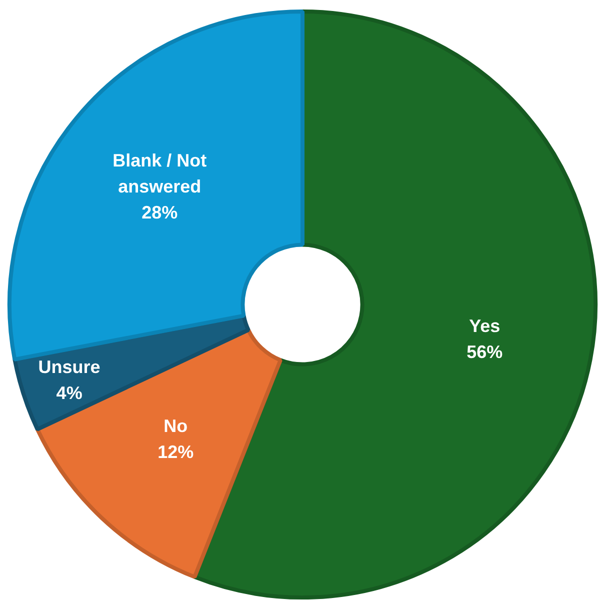  What do you see at coordinates (69, 367) in the screenshot?
I see `slice-label: Unsure` at bounding box center [69, 367].